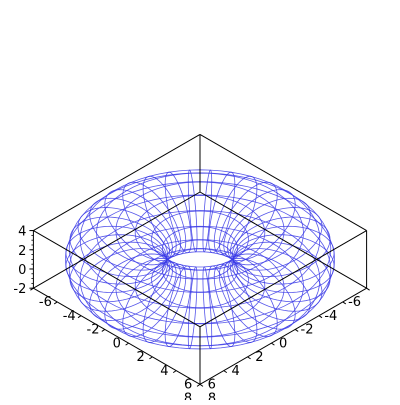  Describe the element at coordinates (354, 302) in the screenshot. I see `x-tick-label: -6` at that location.